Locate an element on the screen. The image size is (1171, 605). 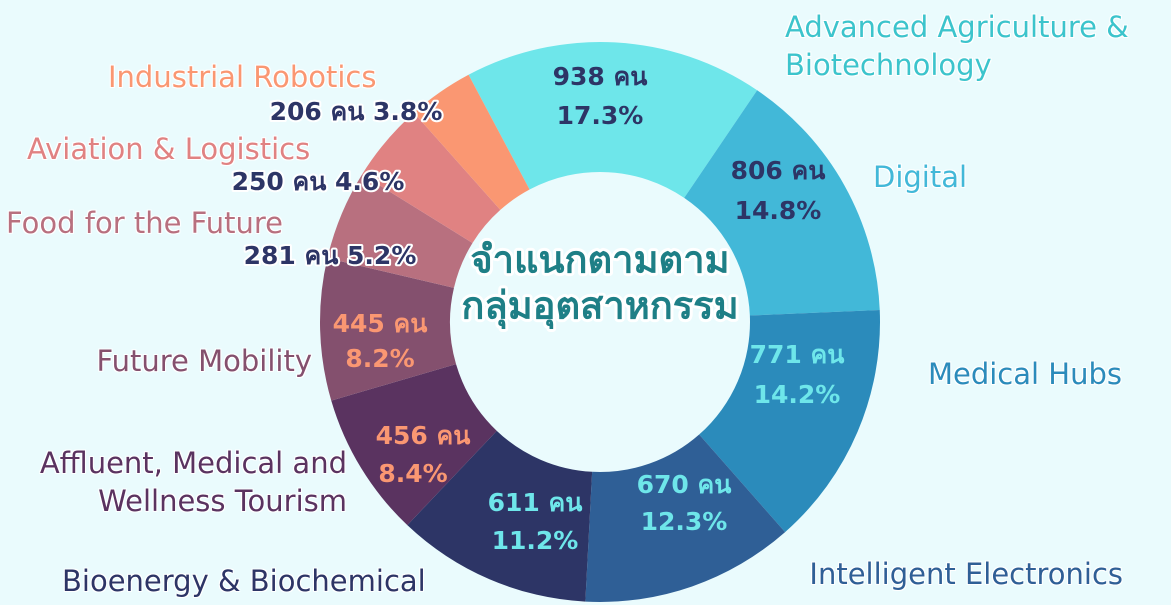
category-label: Affluent, Medical and Wellness Tourism is located at coordinates (193, 482).